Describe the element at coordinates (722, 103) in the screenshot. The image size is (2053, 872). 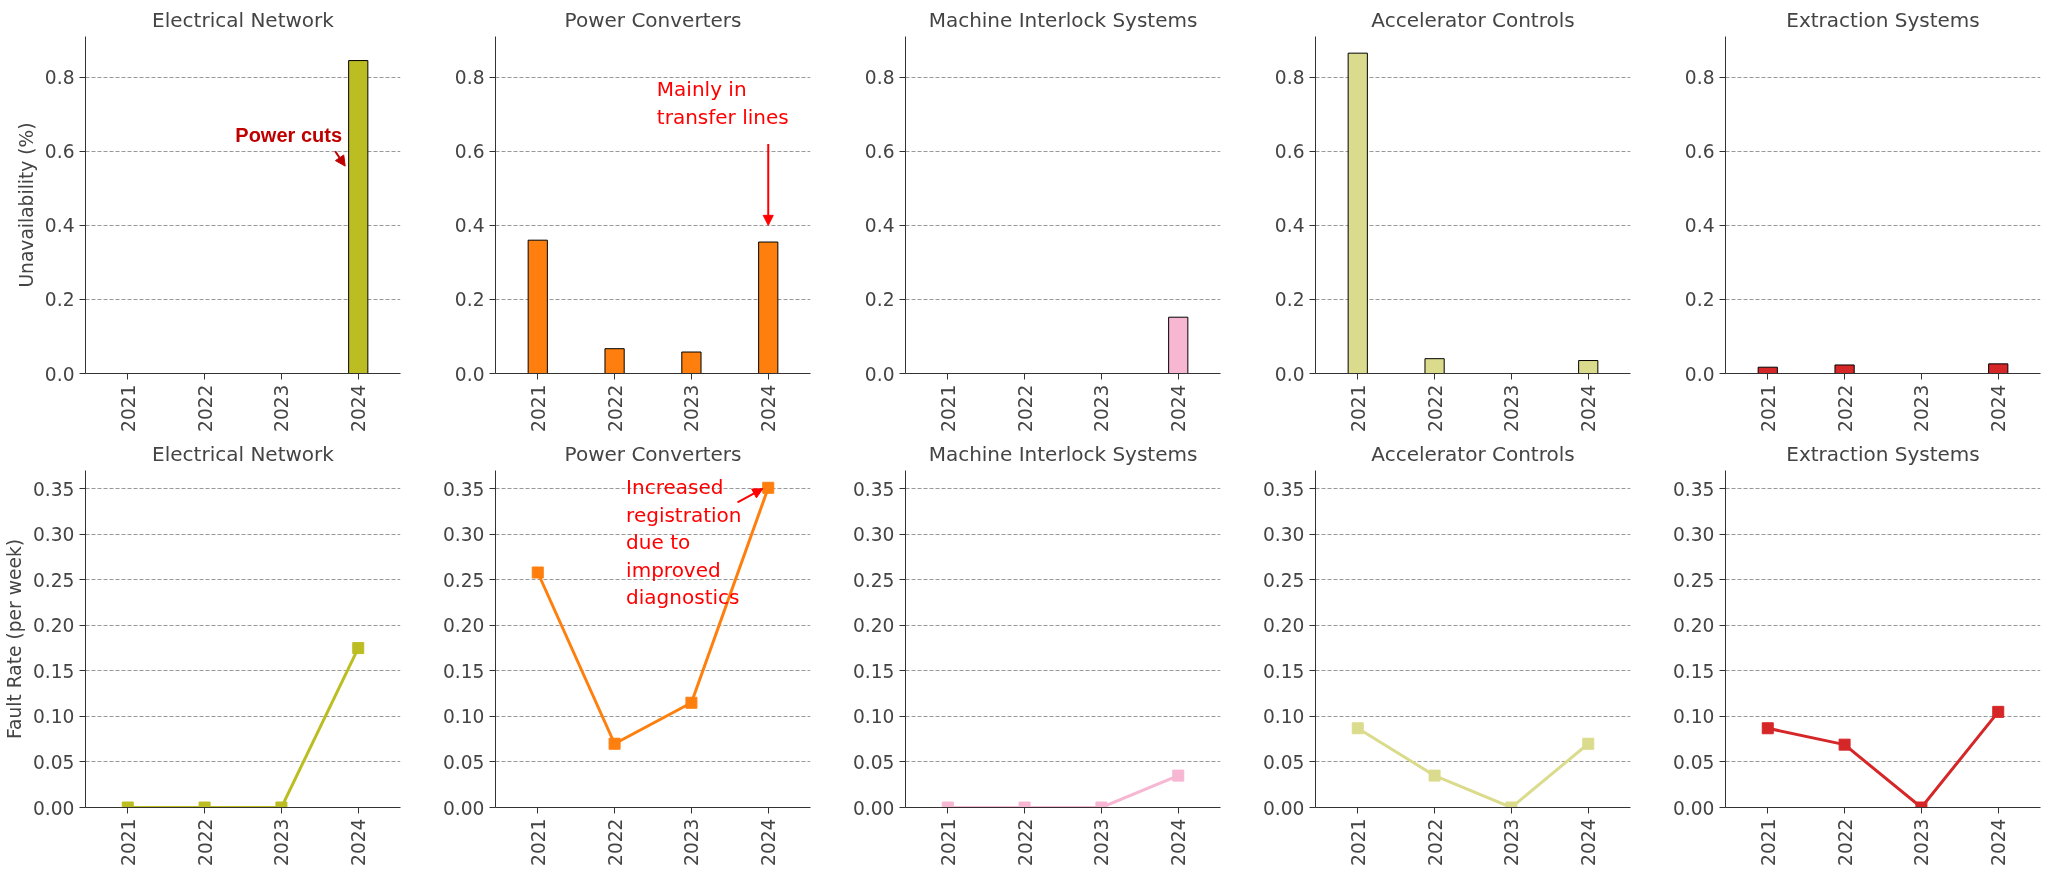
I see `annotation: Mainly in transfer lines` at that location.